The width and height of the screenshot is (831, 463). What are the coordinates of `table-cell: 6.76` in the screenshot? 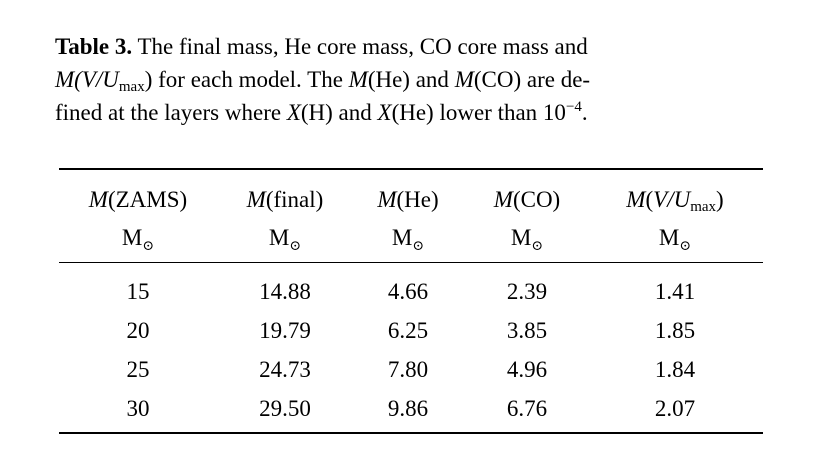 It's located at (527, 408).